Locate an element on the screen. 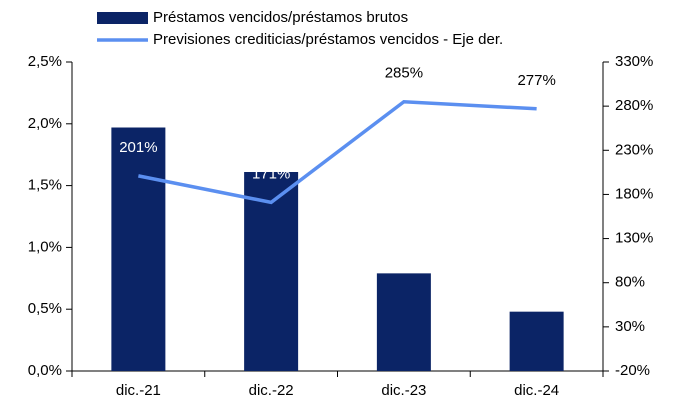 Image resolution: width=680 pixels, height=402 pixels. y2-tick-label: 180% is located at coordinates (634, 193).